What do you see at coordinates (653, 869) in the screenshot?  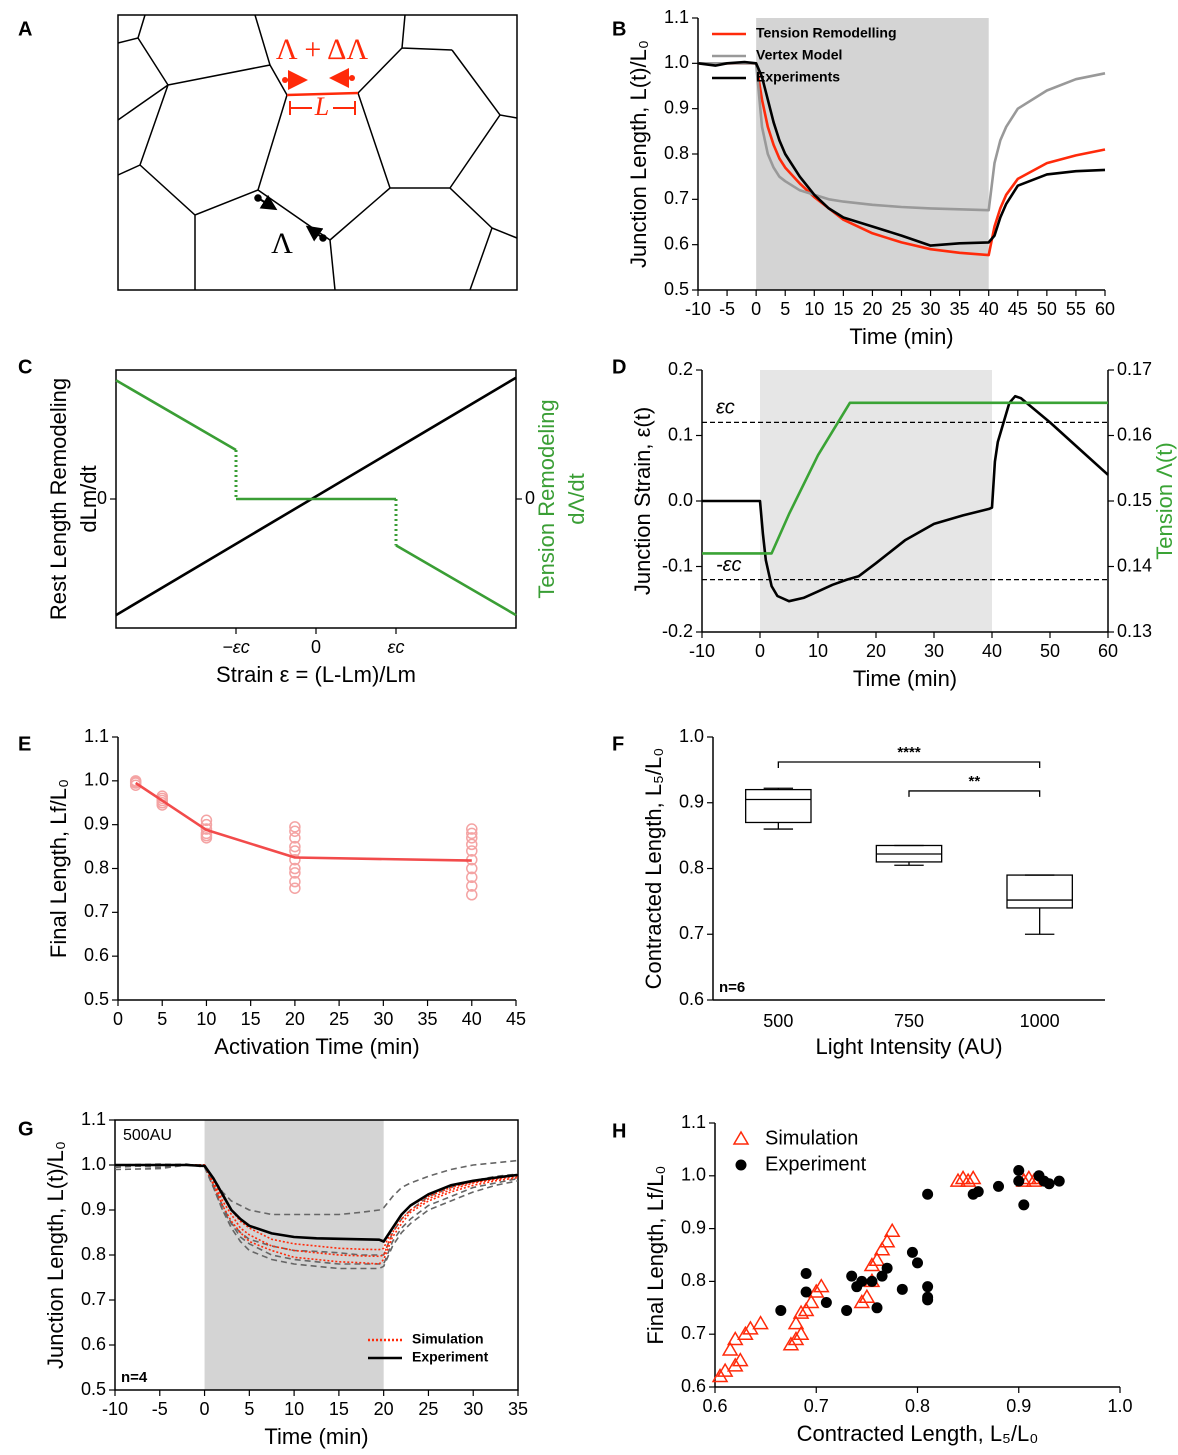 I see `y-axis-label: Contracted Length, L₅/L₀` at bounding box center [653, 869].